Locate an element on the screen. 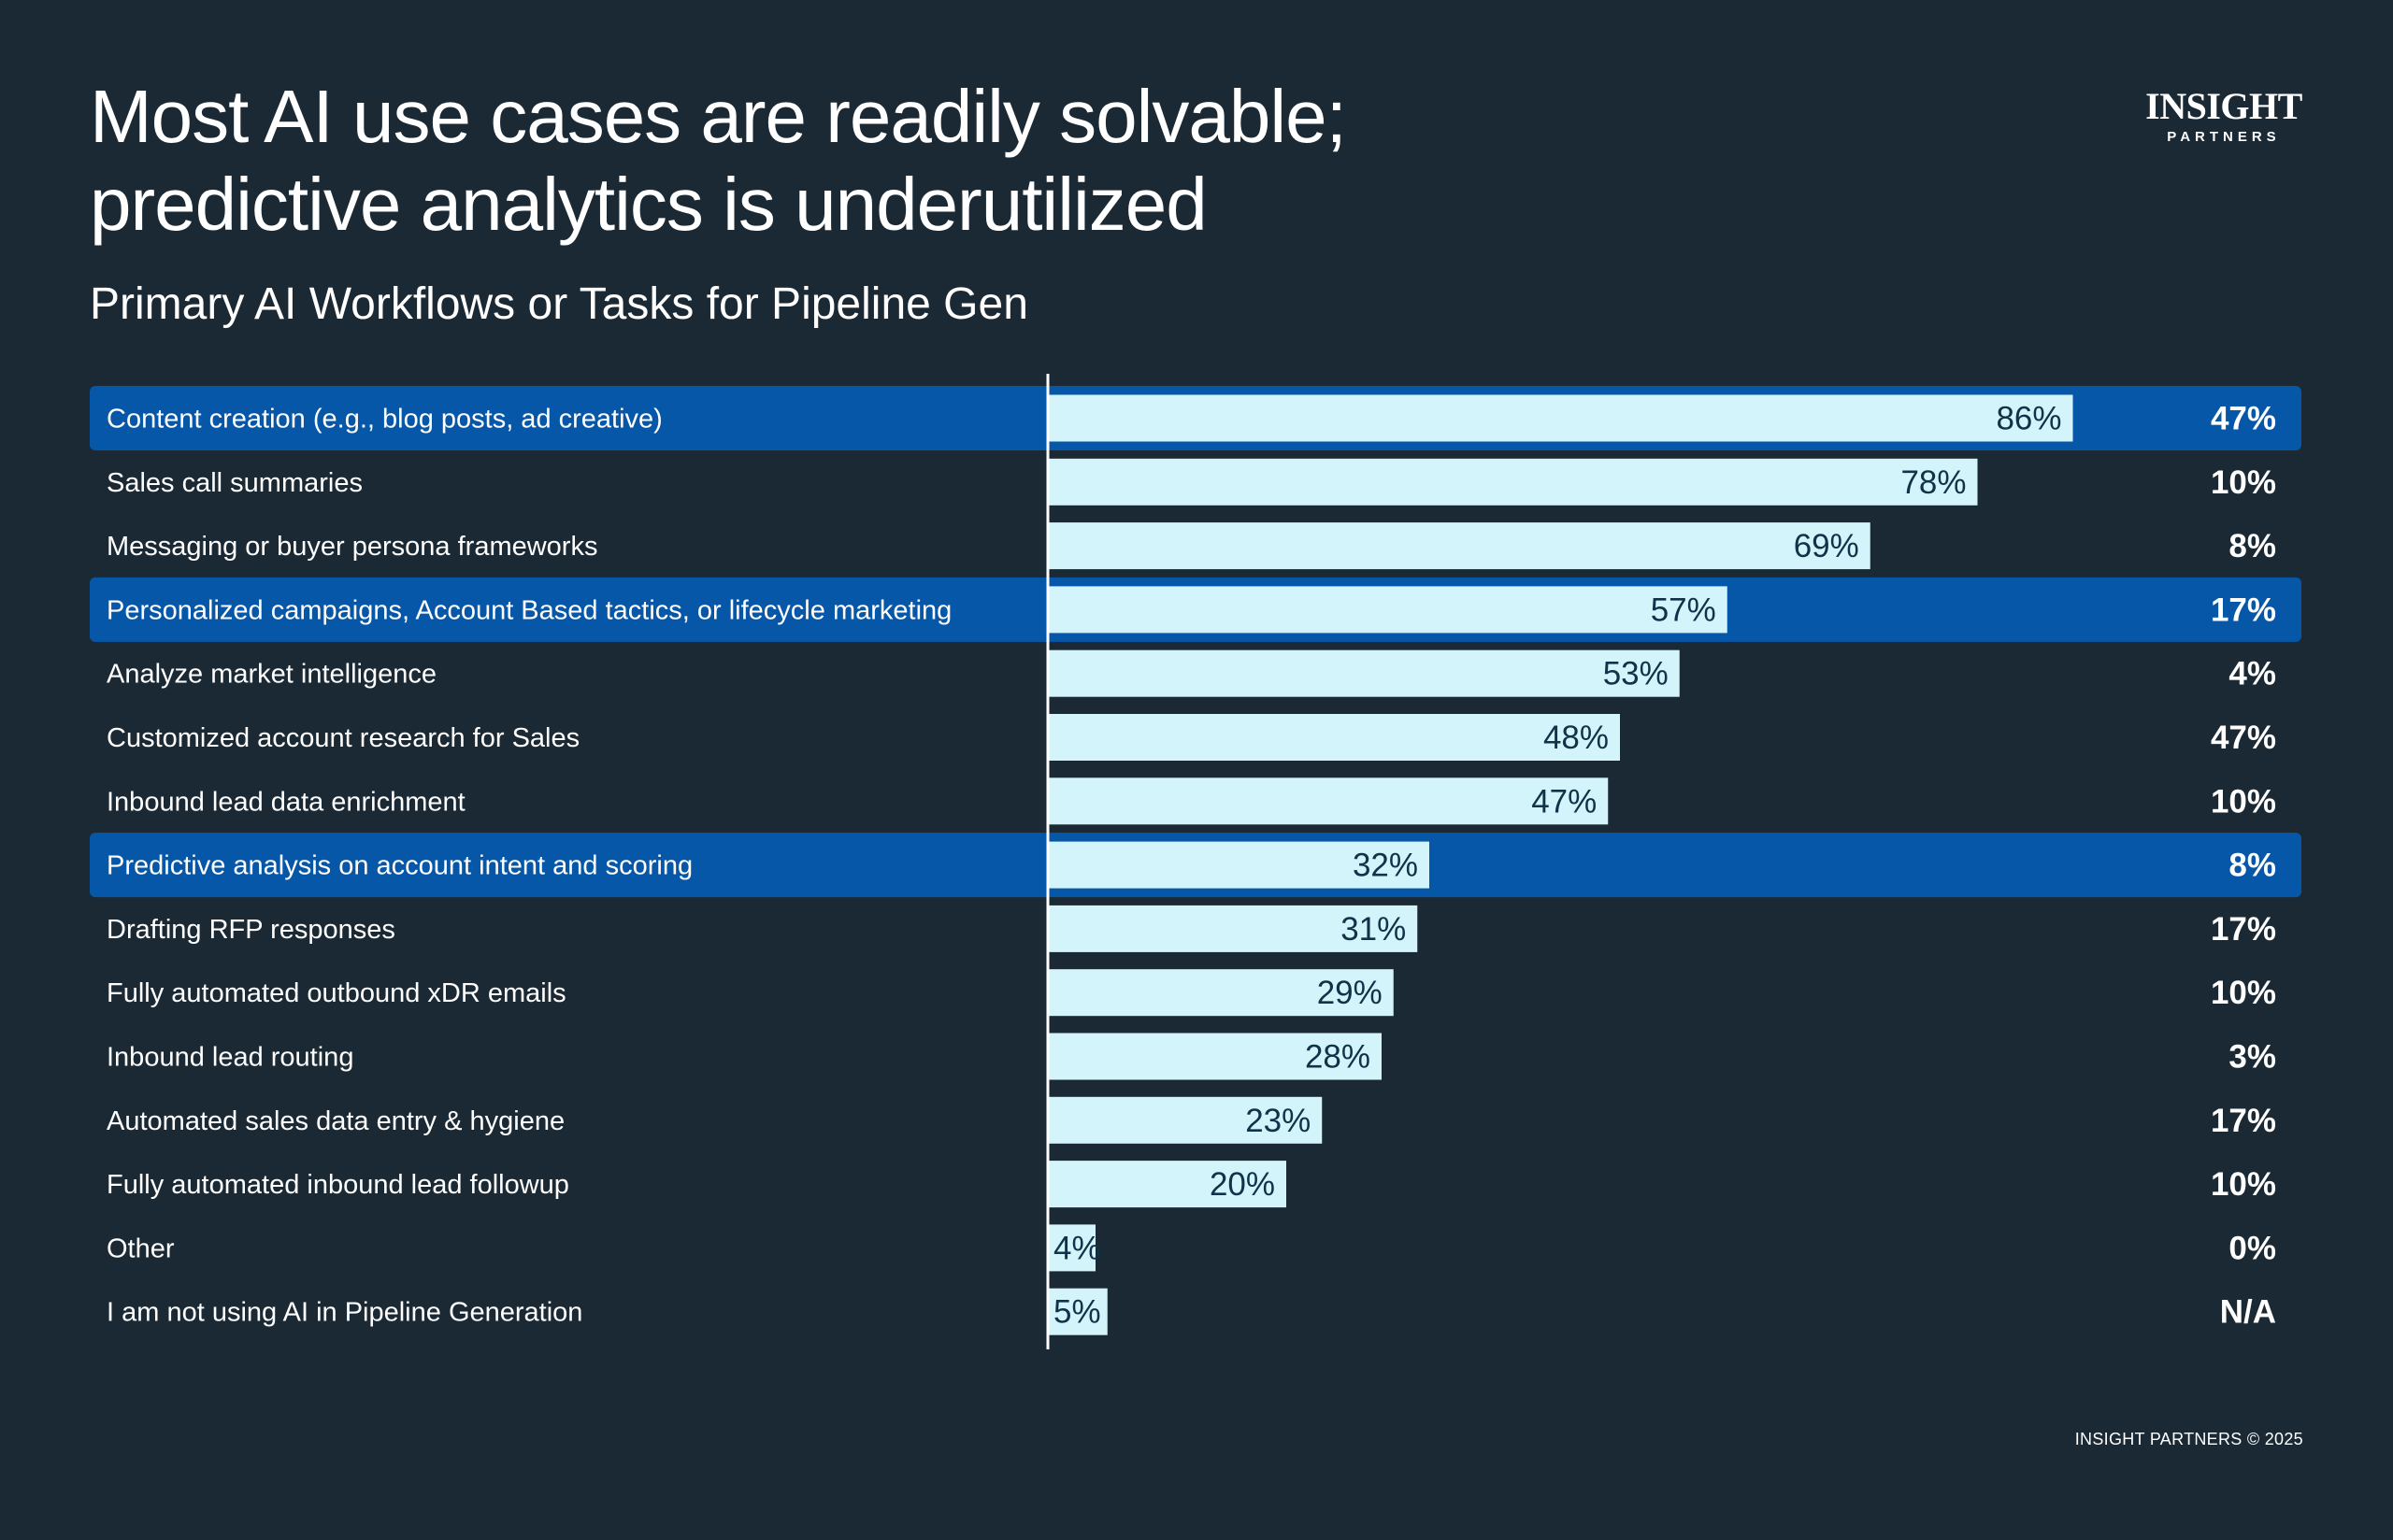  bar-value-label: 32% is located at coordinates (1385, 866).